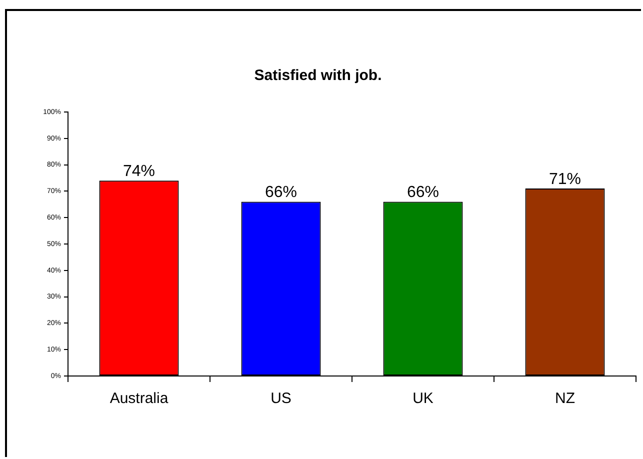 Image resolution: width=643 pixels, height=459 pixels. What do you see at coordinates (281, 399) in the screenshot?
I see `x-tick-label: US` at bounding box center [281, 399].